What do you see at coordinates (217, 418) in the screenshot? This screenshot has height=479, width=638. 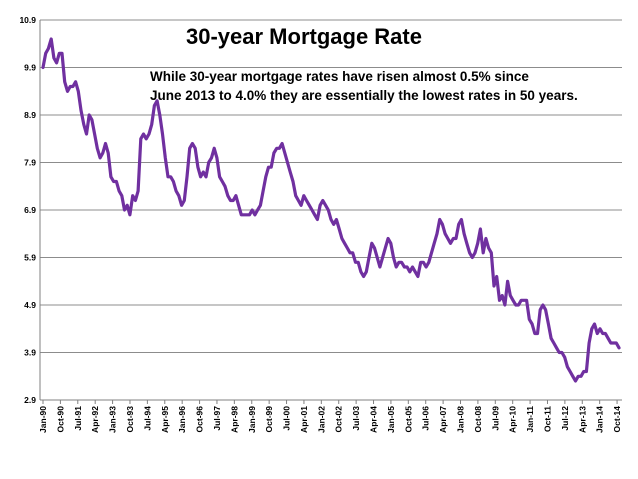 I see `x-tick-label: Jul-97` at bounding box center [217, 418].